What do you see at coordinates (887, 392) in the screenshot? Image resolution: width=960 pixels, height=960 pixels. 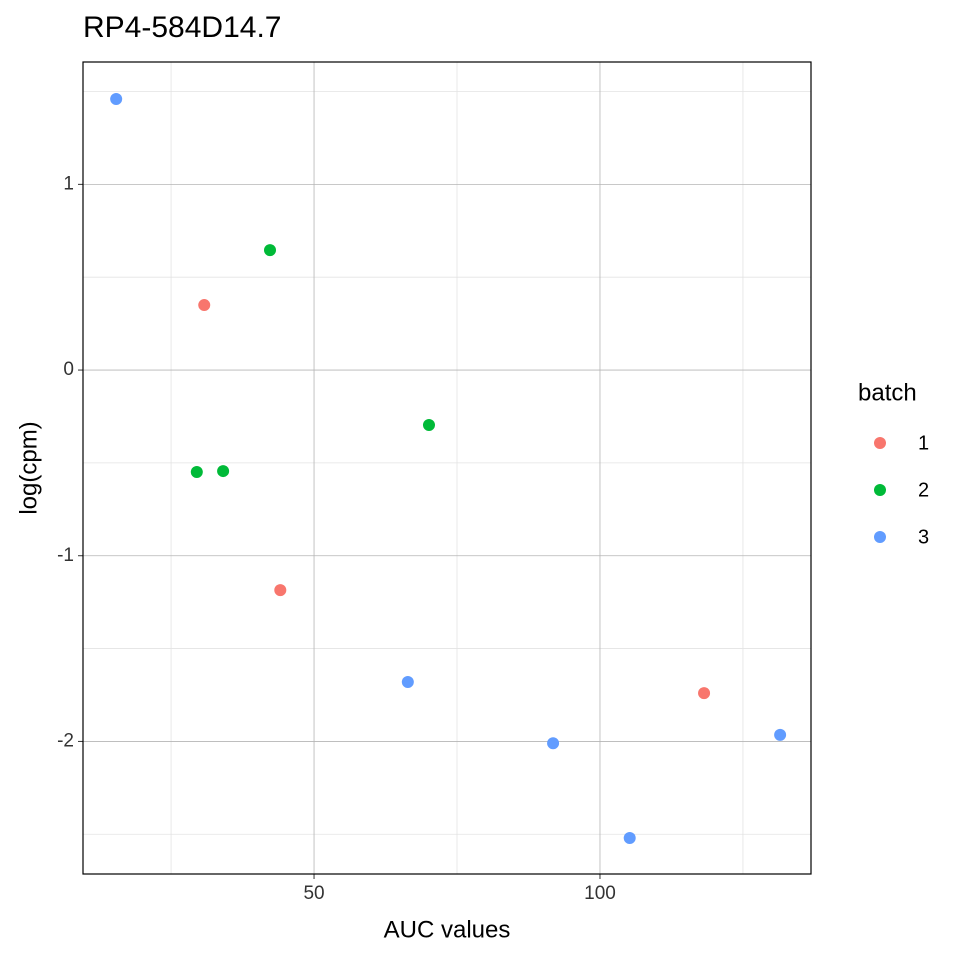 I see `legend-title: batch` at bounding box center [887, 392].